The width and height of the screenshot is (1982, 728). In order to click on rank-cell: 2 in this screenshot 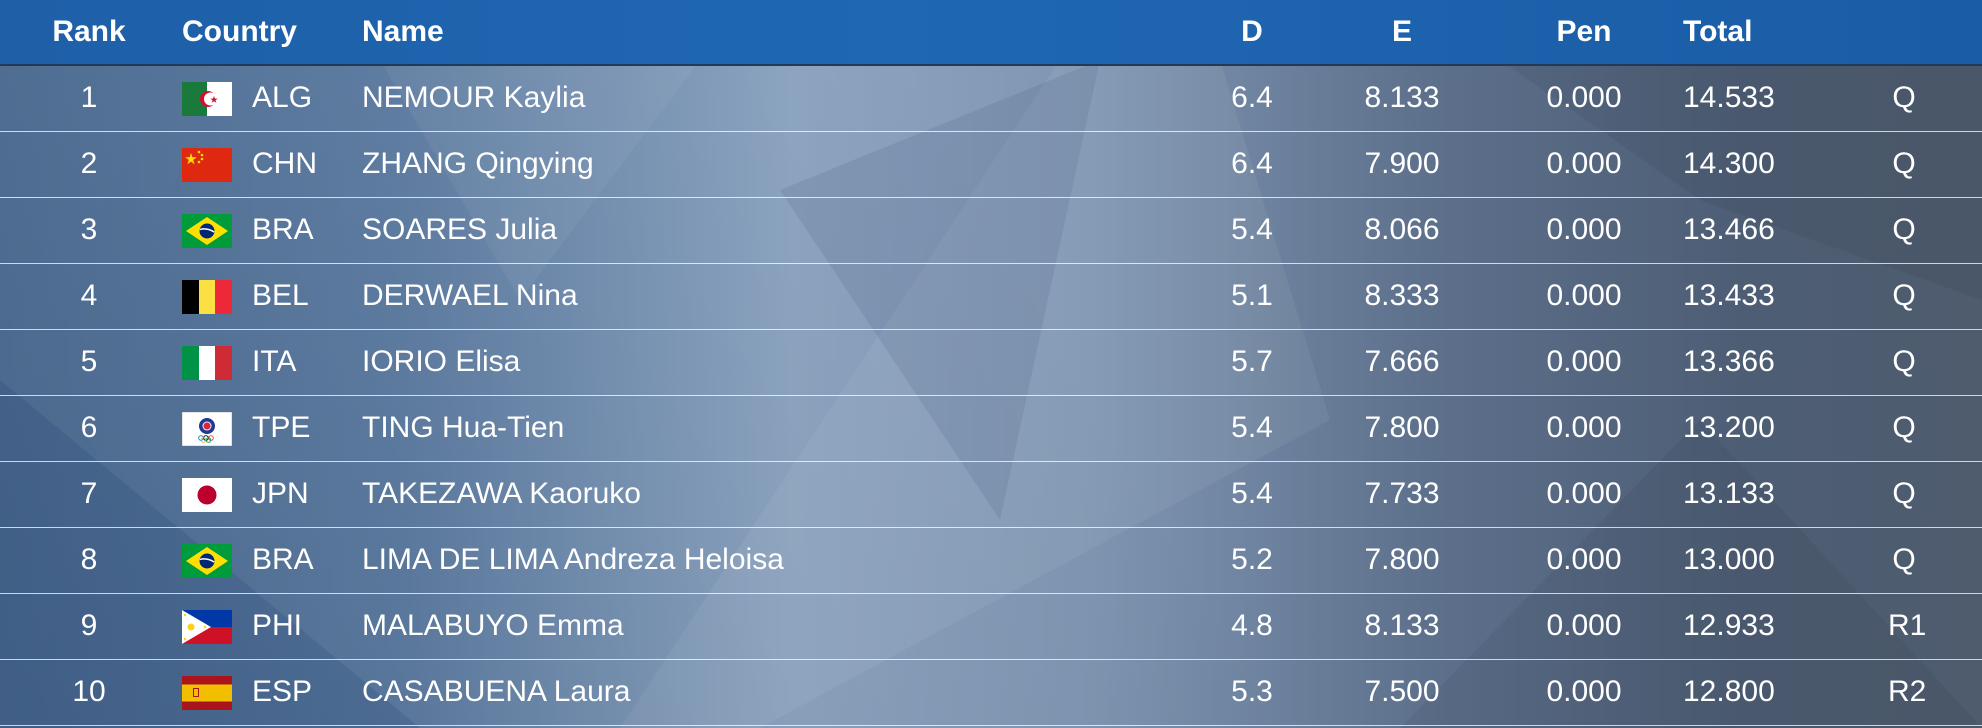, I will do `click(89, 163)`.